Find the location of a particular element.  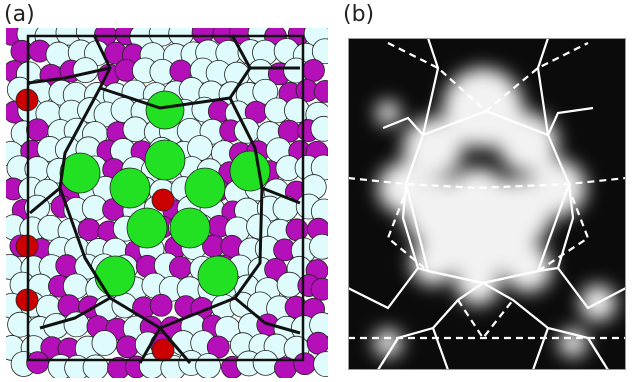

panel-b-label: (b) is located at coordinates (359, 14).